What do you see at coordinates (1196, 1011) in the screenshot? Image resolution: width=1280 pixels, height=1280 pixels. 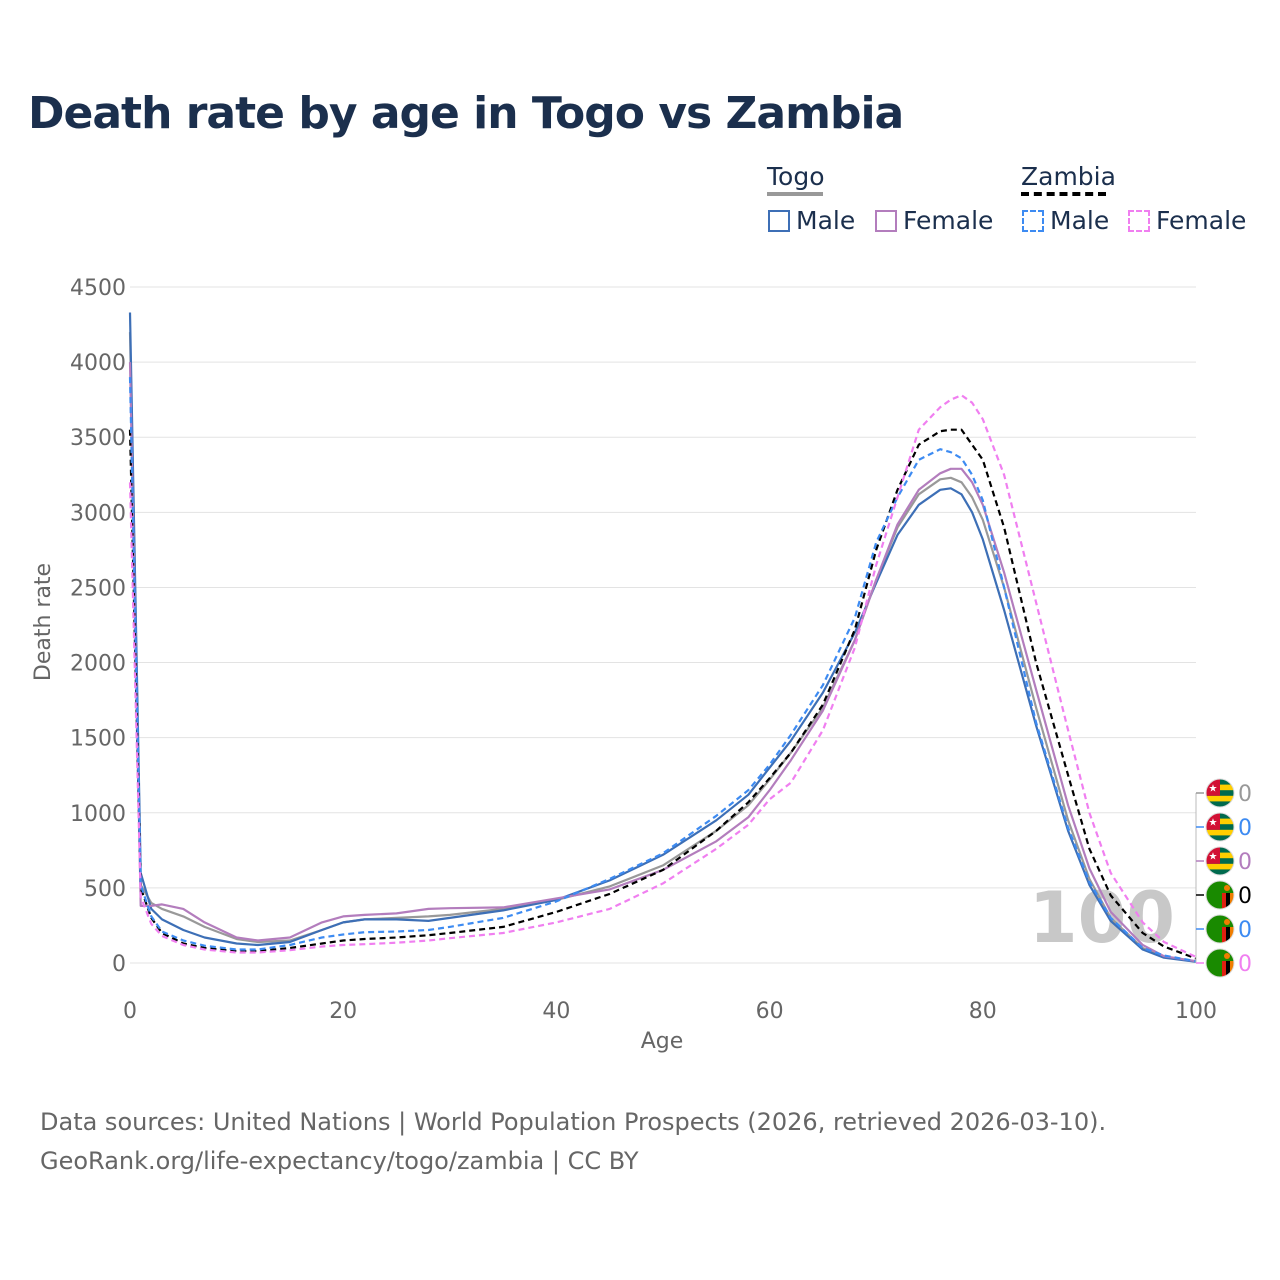 I see `x-tick-label: 100` at bounding box center [1196, 1011].